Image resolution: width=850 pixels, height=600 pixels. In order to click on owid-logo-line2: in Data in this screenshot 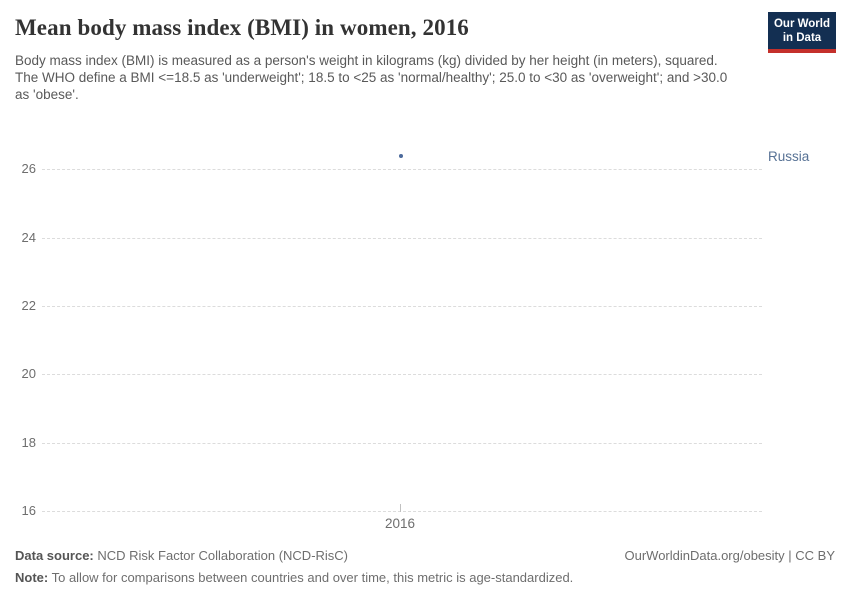, I will do `click(802, 38)`.